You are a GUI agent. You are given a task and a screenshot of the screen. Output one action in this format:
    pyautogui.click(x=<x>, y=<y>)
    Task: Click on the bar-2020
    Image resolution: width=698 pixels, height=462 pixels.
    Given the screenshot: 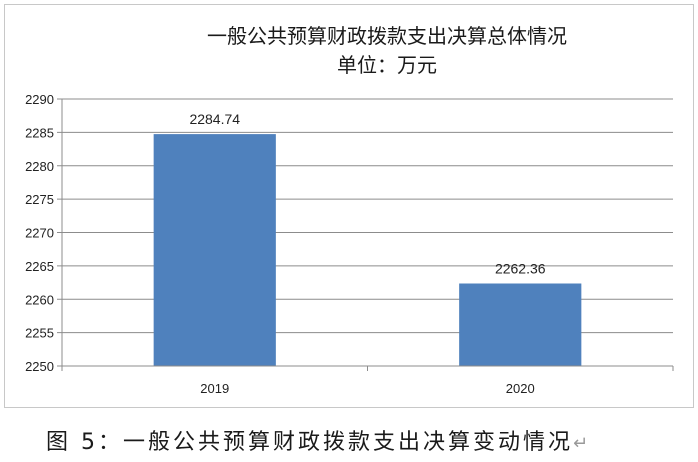 What is the action you would take?
    pyautogui.click(x=520, y=324)
    